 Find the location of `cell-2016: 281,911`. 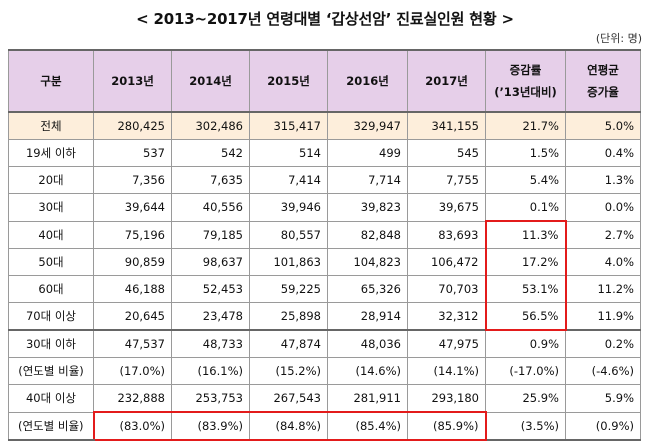

cell-2016: 281,911 is located at coordinates (367, 398).